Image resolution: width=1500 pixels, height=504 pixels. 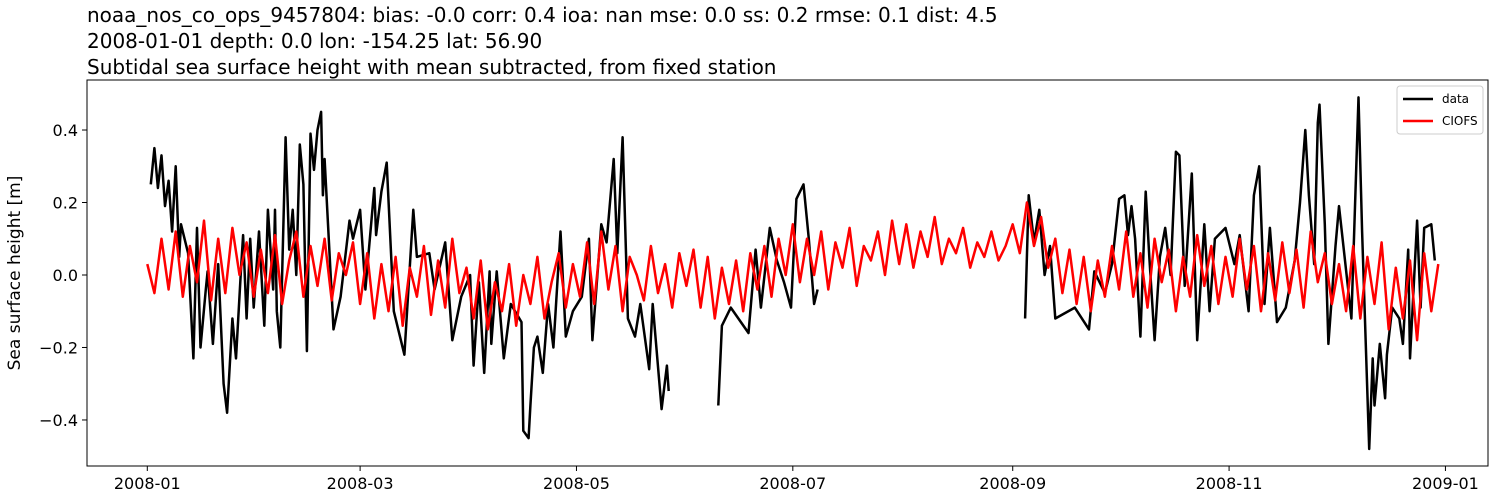 What do you see at coordinates (792, 483) in the screenshot?
I see `x-tick-label: 2008-07` at bounding box center [792, 483].